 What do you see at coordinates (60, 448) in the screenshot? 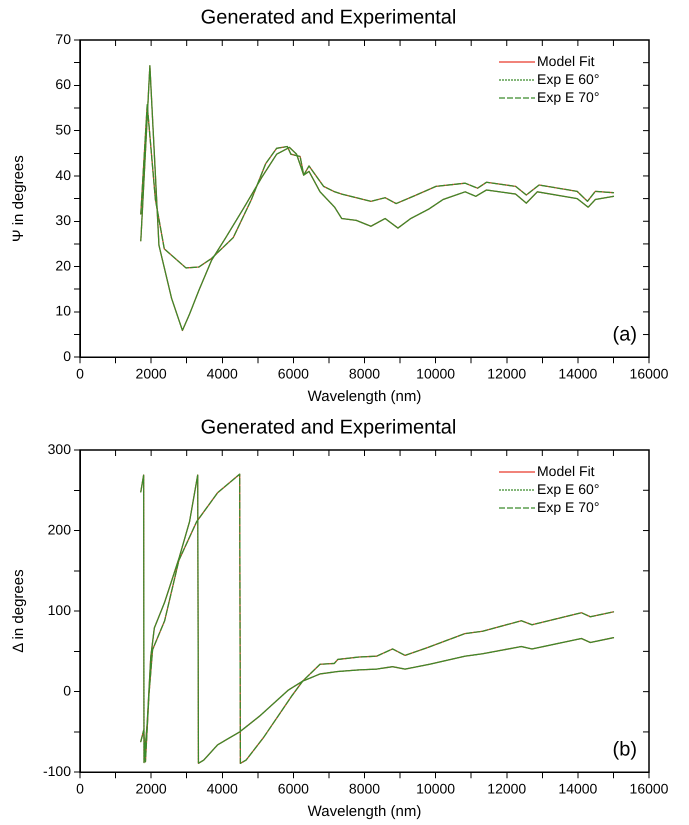
I see `y-tick-label: 300` at bounding box center [60, 448].